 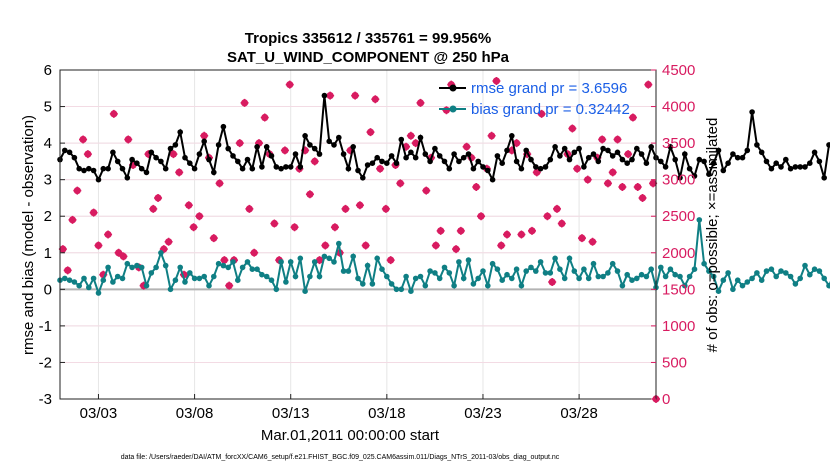 What do you see at coordinates (678, 289) in the screenshot?
I see `y2-tick-label: 1500` at bounding box center [678, 289].